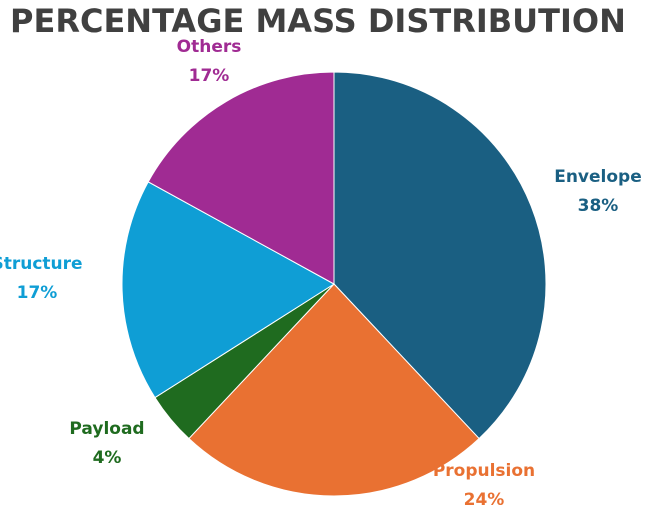 Image resolution: width=650 pixels, height=517 pixels. What do you see at coordinates (106, 429) in the screenshot?
I see `slice-label-payload: Payload` at bounding box center [106, 429].